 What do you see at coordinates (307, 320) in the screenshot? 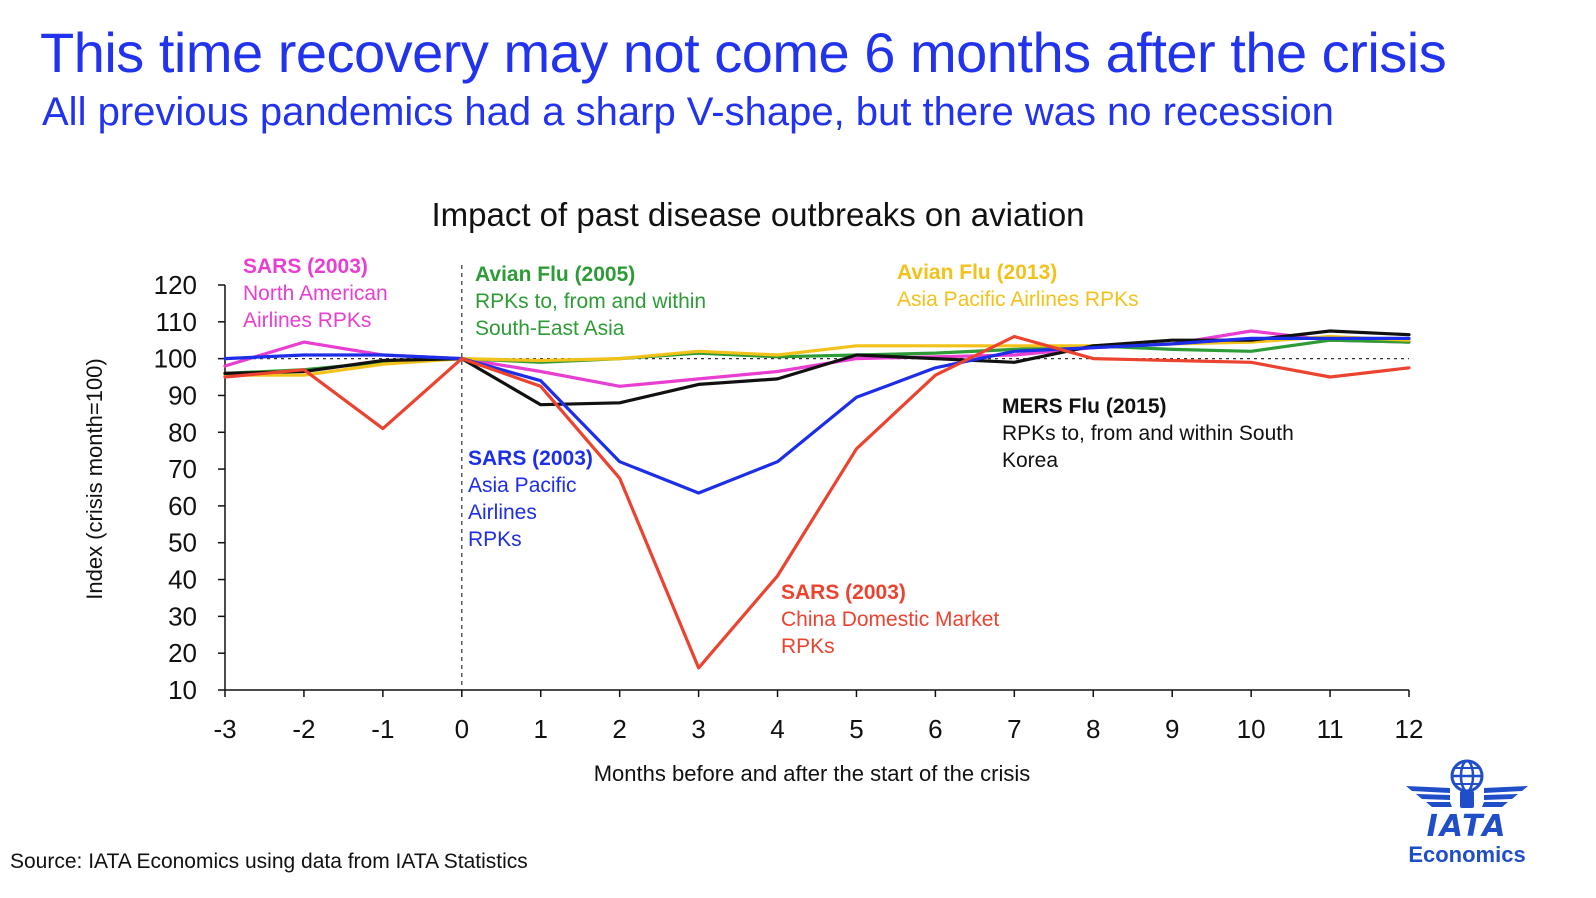
I see `annotation-line: Airlines RPKs` at bounding box center [307, 320].